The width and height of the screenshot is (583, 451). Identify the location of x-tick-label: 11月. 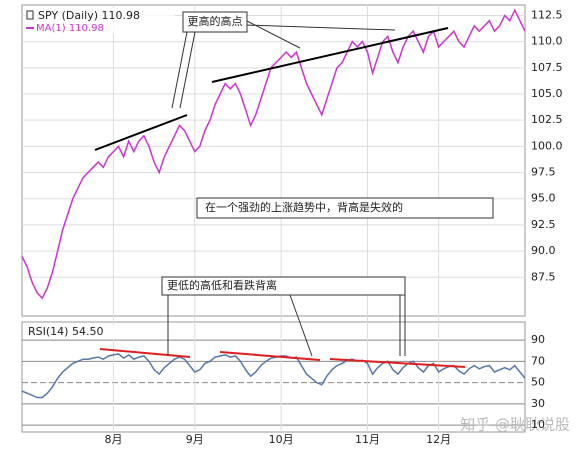
(367, 439).